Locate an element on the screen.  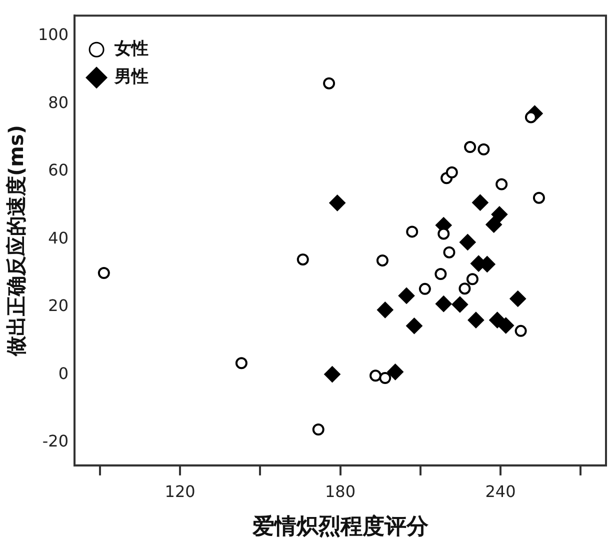
y-tick-label: -20 is located at coordinates (55, 441).